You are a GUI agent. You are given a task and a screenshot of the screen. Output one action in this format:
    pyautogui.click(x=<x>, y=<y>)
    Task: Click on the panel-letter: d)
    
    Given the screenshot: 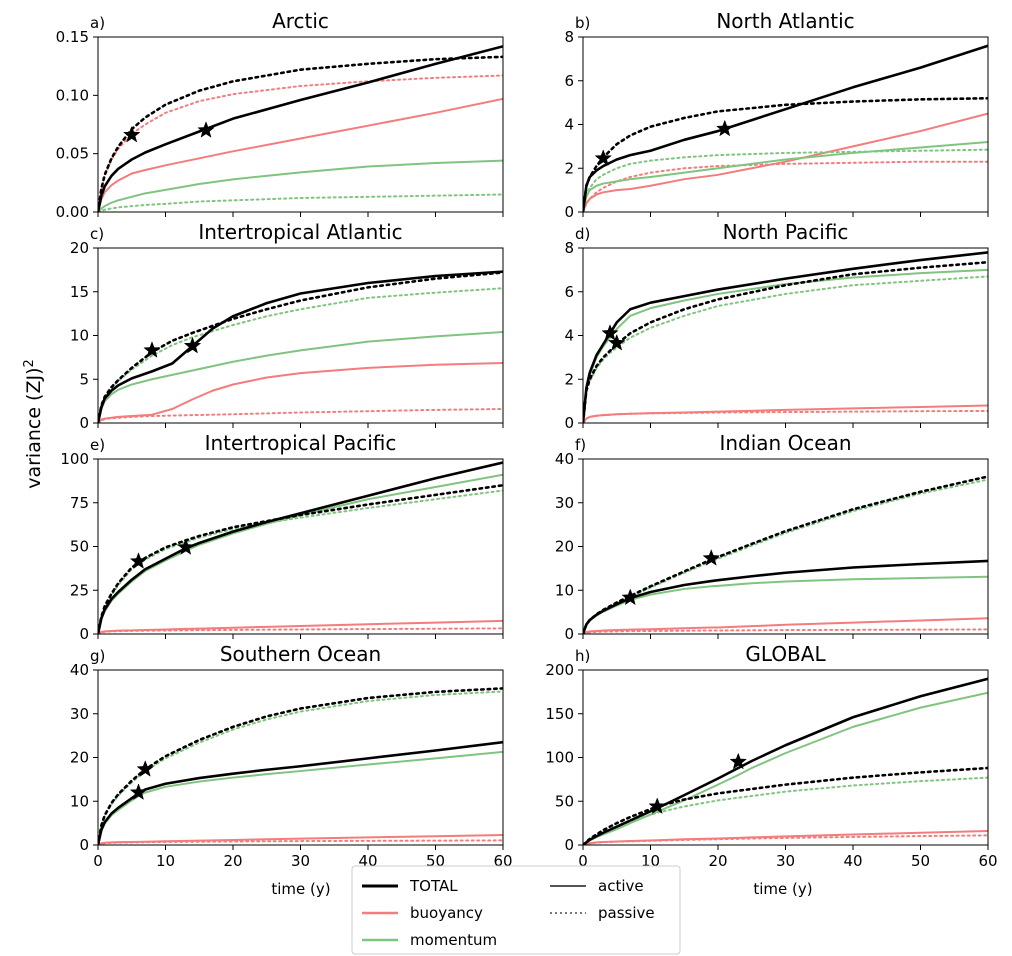 What is the action you would take?
    pyautogui.click(x=582, y=234)
    